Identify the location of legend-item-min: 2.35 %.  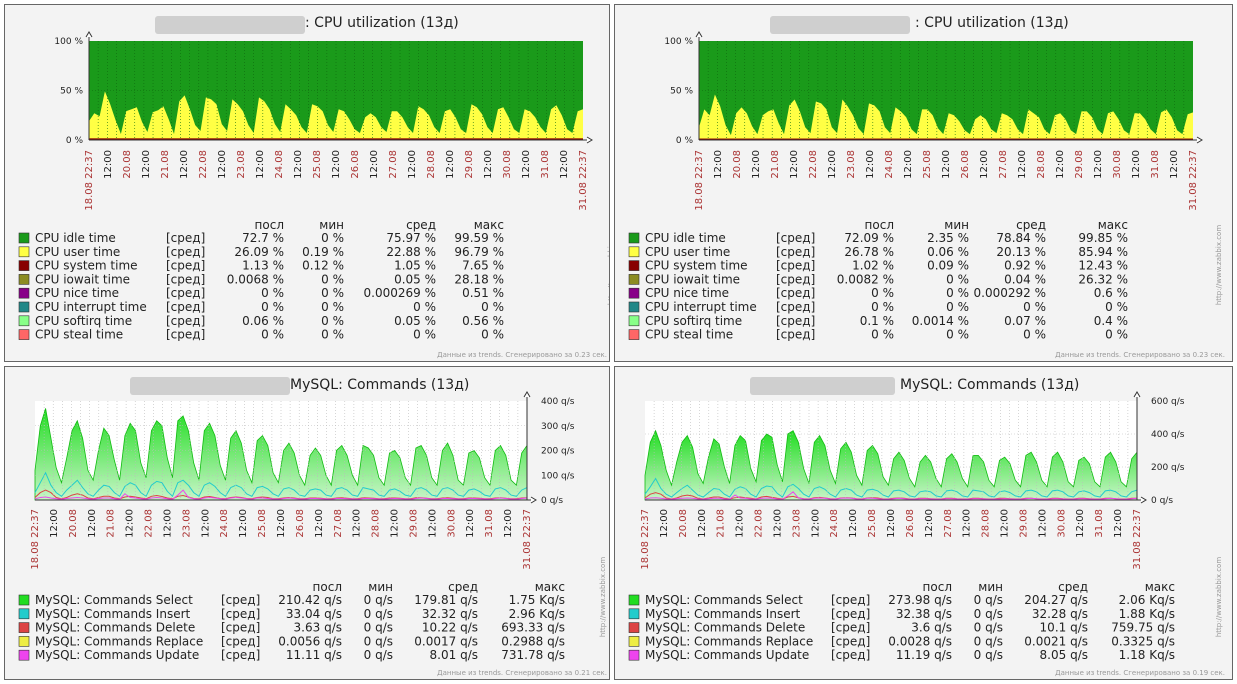
(948, 238).